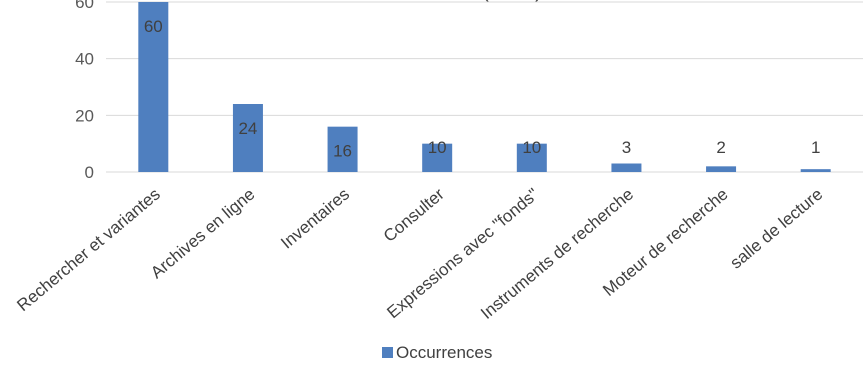 This screenshot has height=378, width=863. Describe the element at coordinates (84, 59) in the screenshot. I see `y-tick-label: 40` at that location.